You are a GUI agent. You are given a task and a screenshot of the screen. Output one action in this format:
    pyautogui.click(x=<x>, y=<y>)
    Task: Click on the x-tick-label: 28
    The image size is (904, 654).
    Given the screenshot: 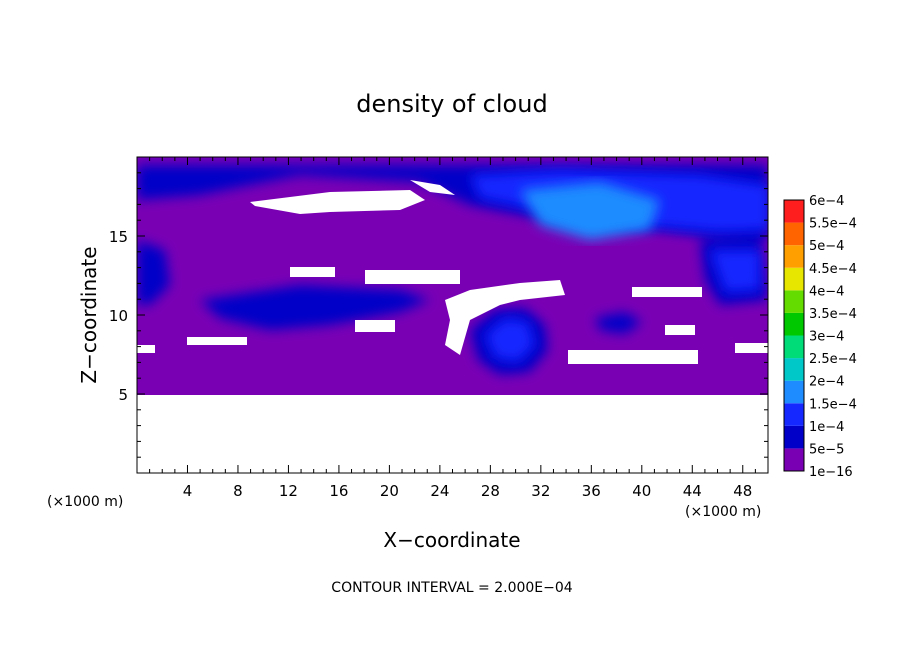 What is the action you would take?
    pyautogui.click(x=490, y=491)
    